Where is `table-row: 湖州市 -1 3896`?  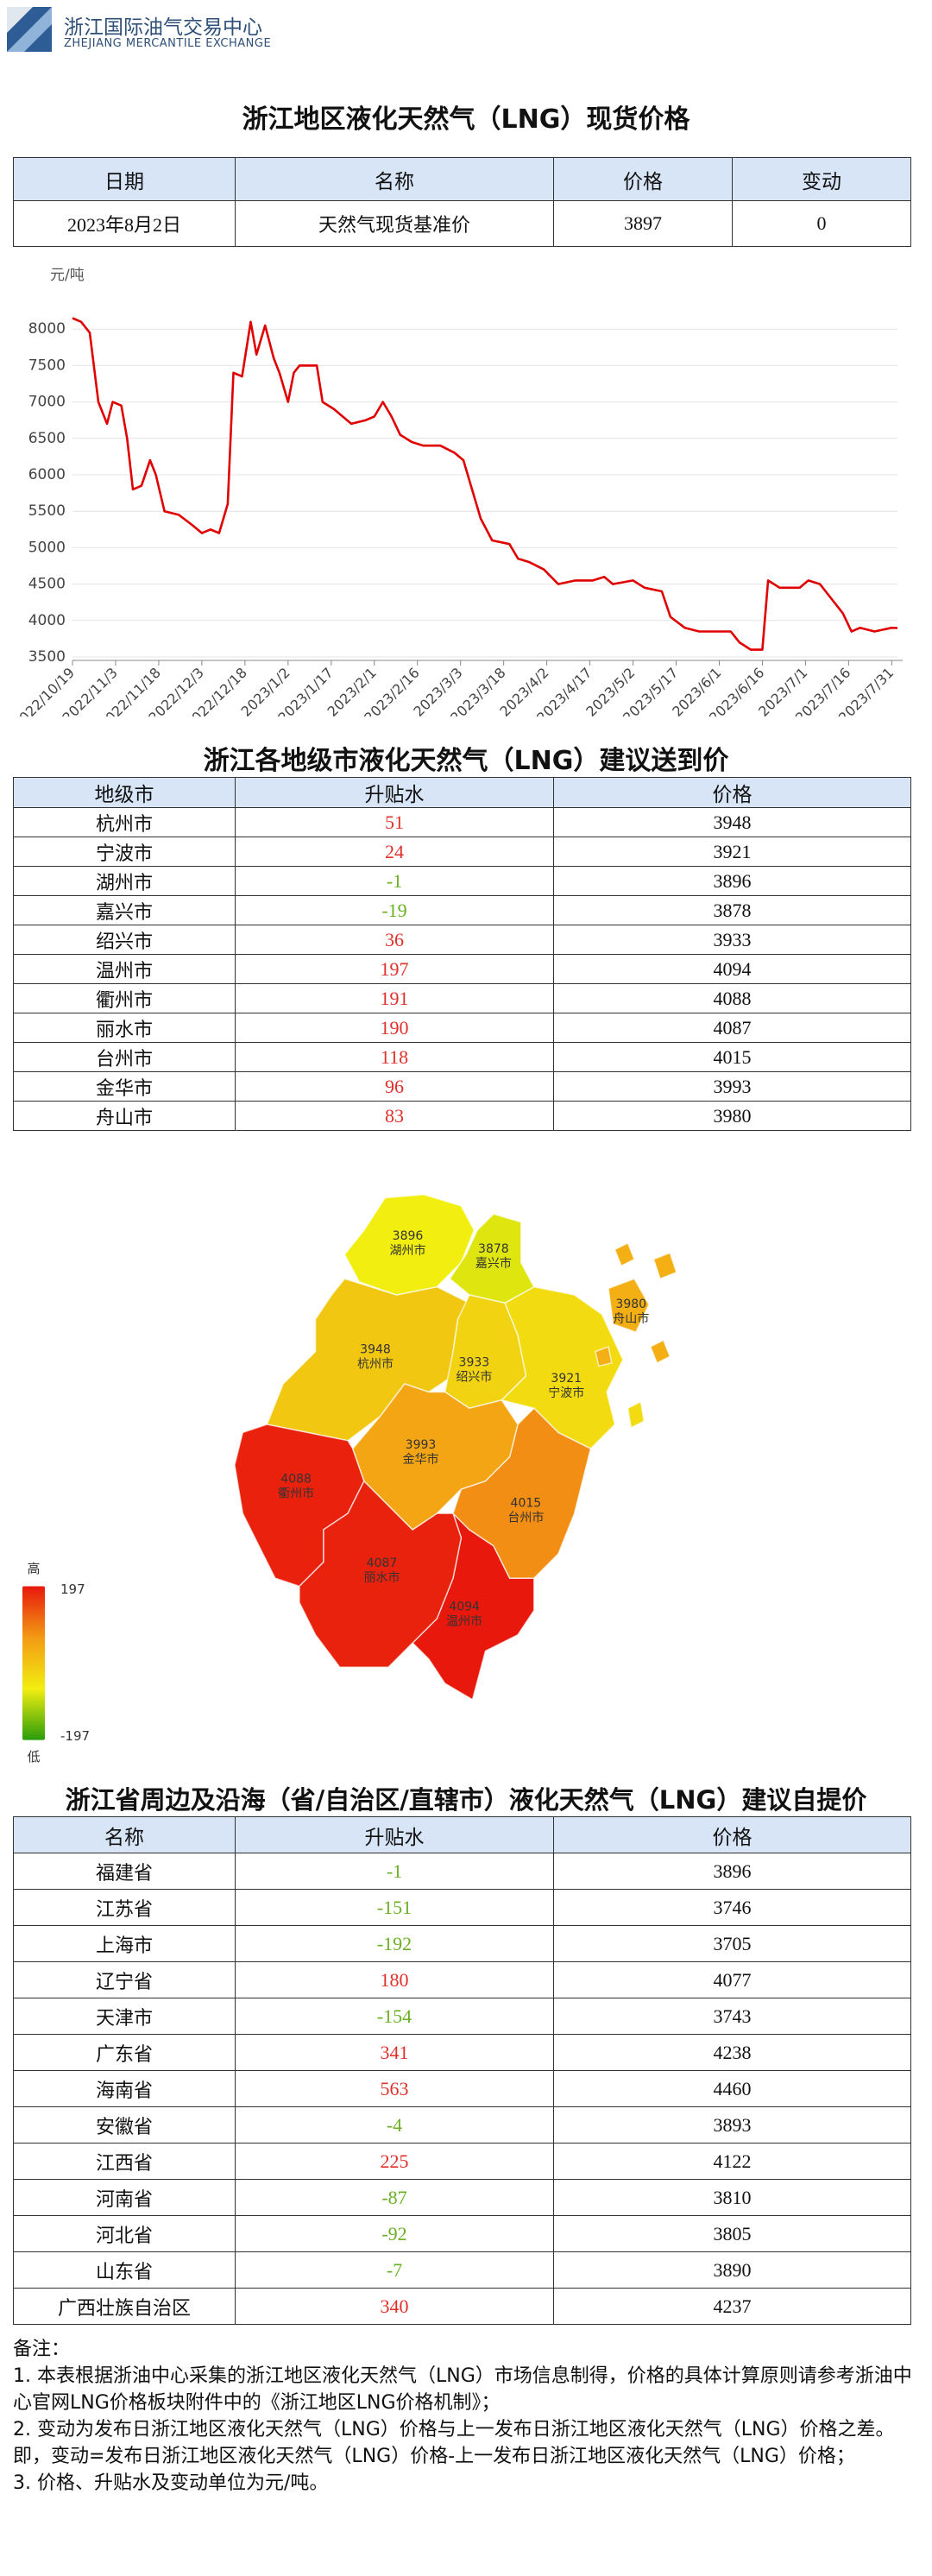
table-row: 湖州市 -1 3896 is located at coordinates (462, 881).